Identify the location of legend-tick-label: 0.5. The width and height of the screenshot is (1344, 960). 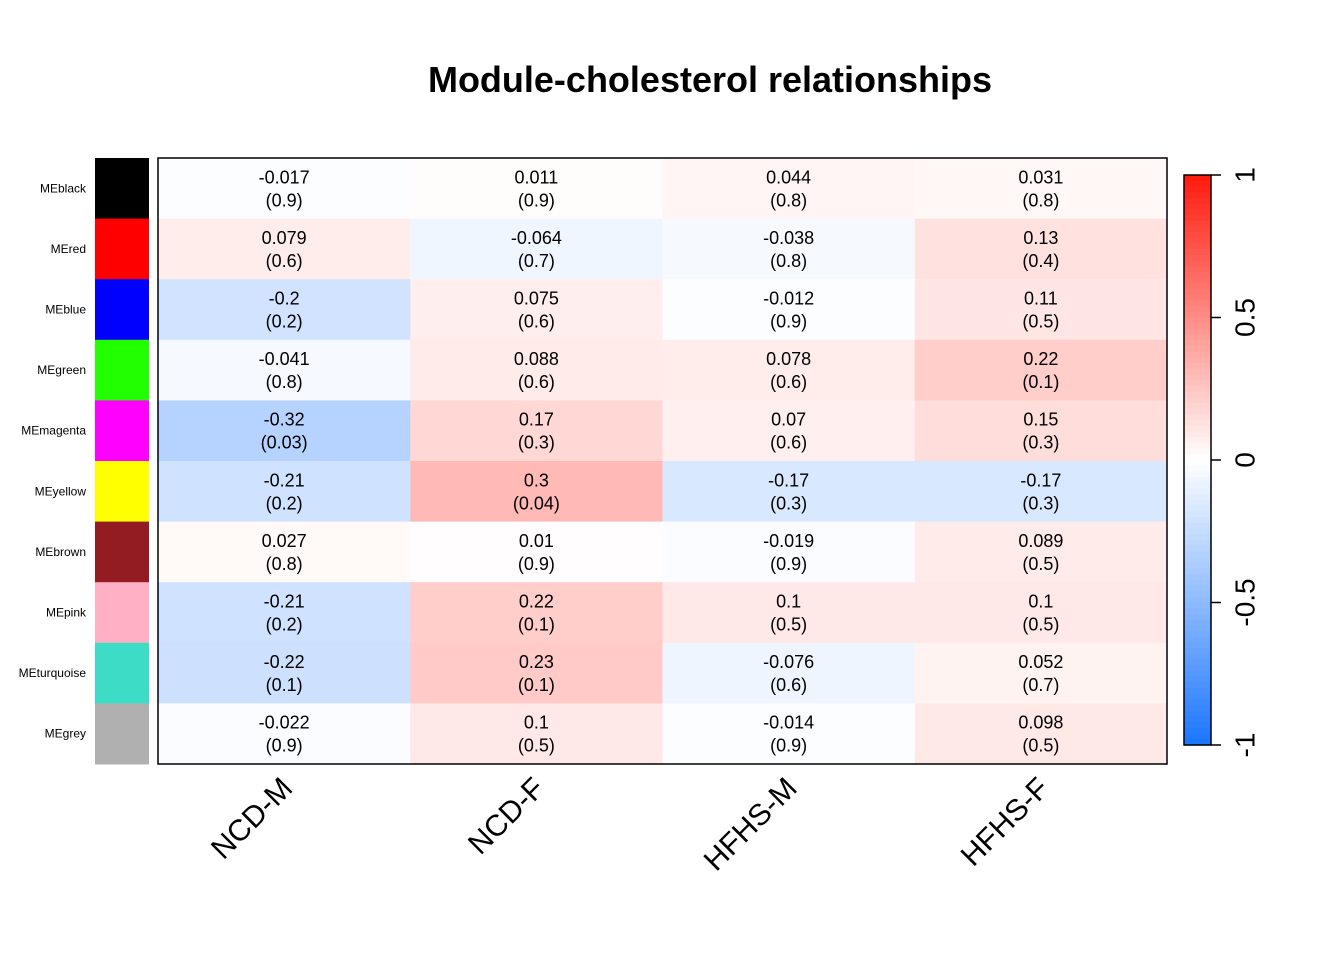
(1244, 317).